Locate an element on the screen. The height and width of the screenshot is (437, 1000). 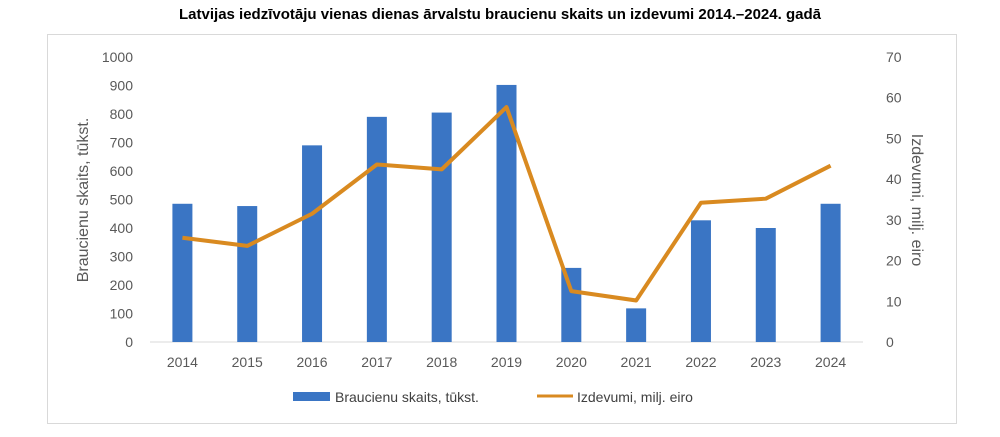
legend-line-label: Izdevumi, milj. eiro is located at coordinates (635, 397).